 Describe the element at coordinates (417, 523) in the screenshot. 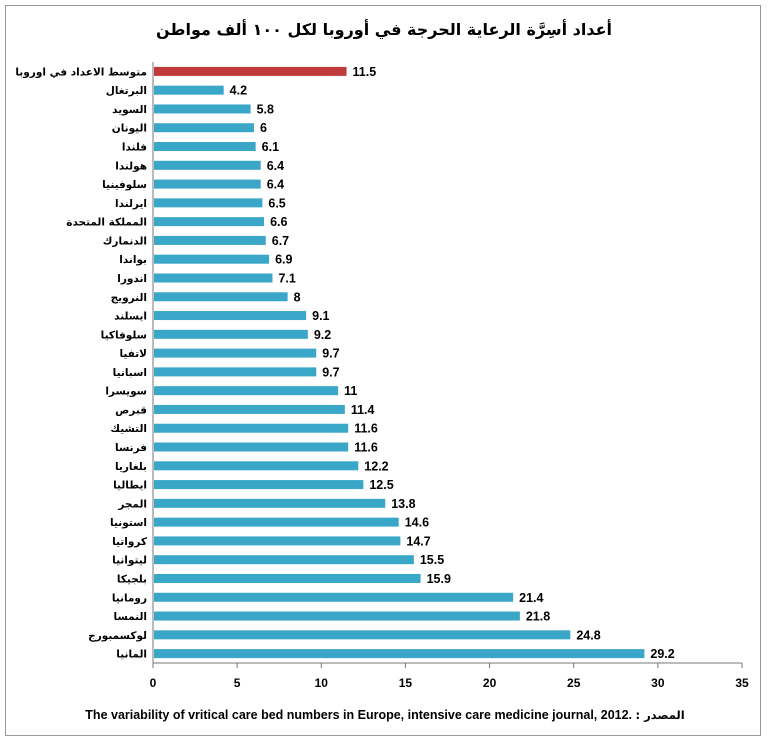

I see `data-label: 14.6` at that location.